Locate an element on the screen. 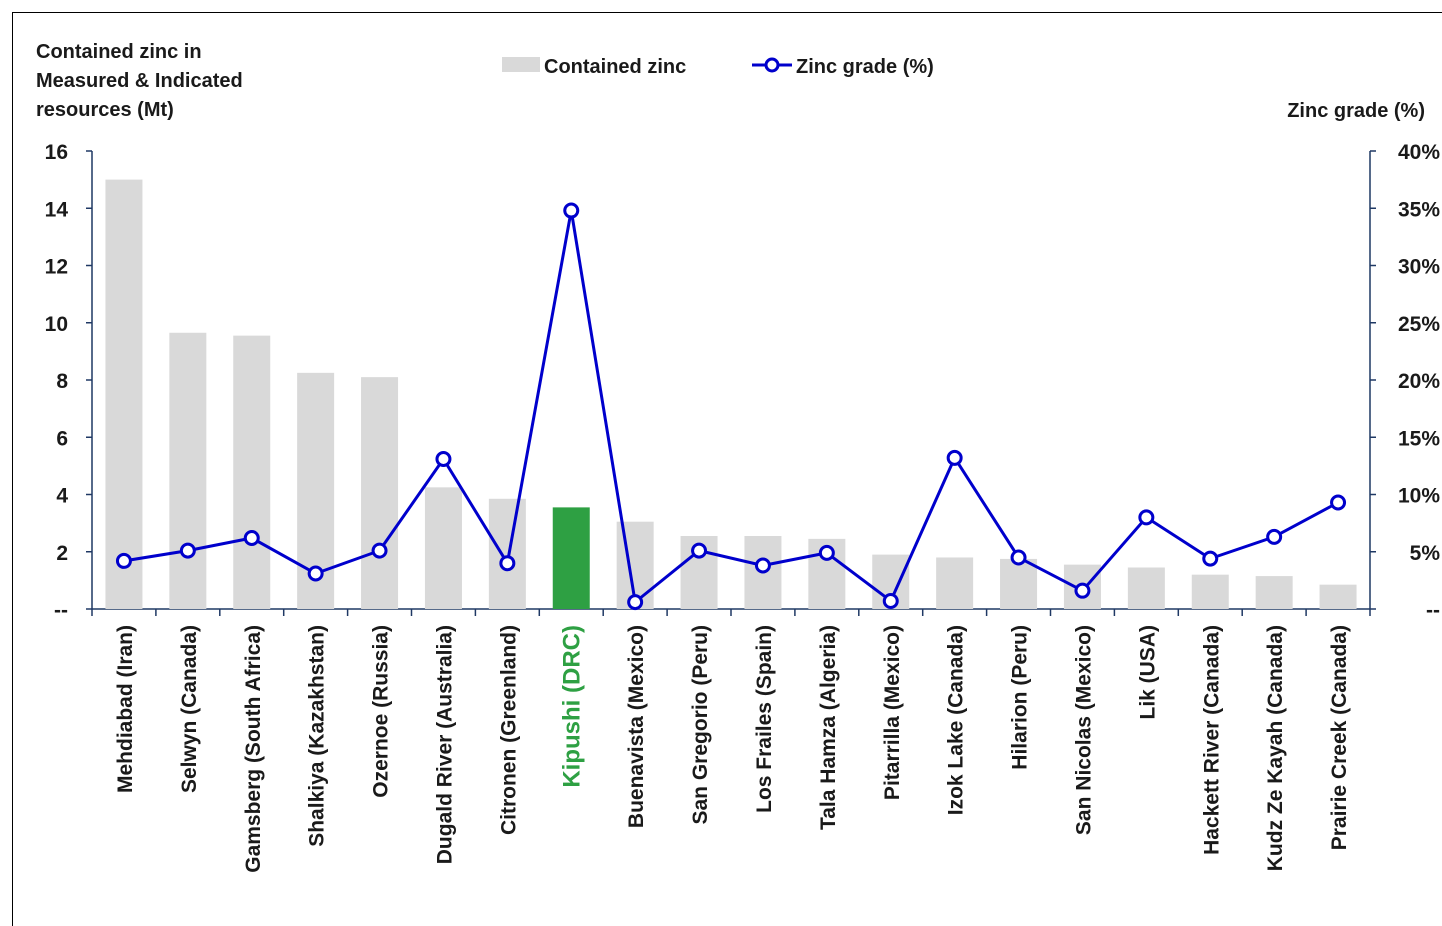 This screenshot has height=926, width=1442. legend-label-line: Zinc grade (%) is located at coordinates (865, 67).